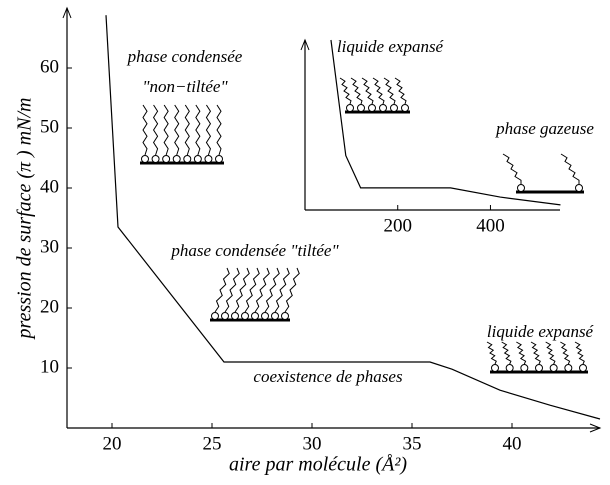 Image resolution: width=610 pixels, height=485 pixels. What do you see at coordinates (312, 443) in the screenshot?
I see `x-tick-label: 30` at bounding box center [312, 443].